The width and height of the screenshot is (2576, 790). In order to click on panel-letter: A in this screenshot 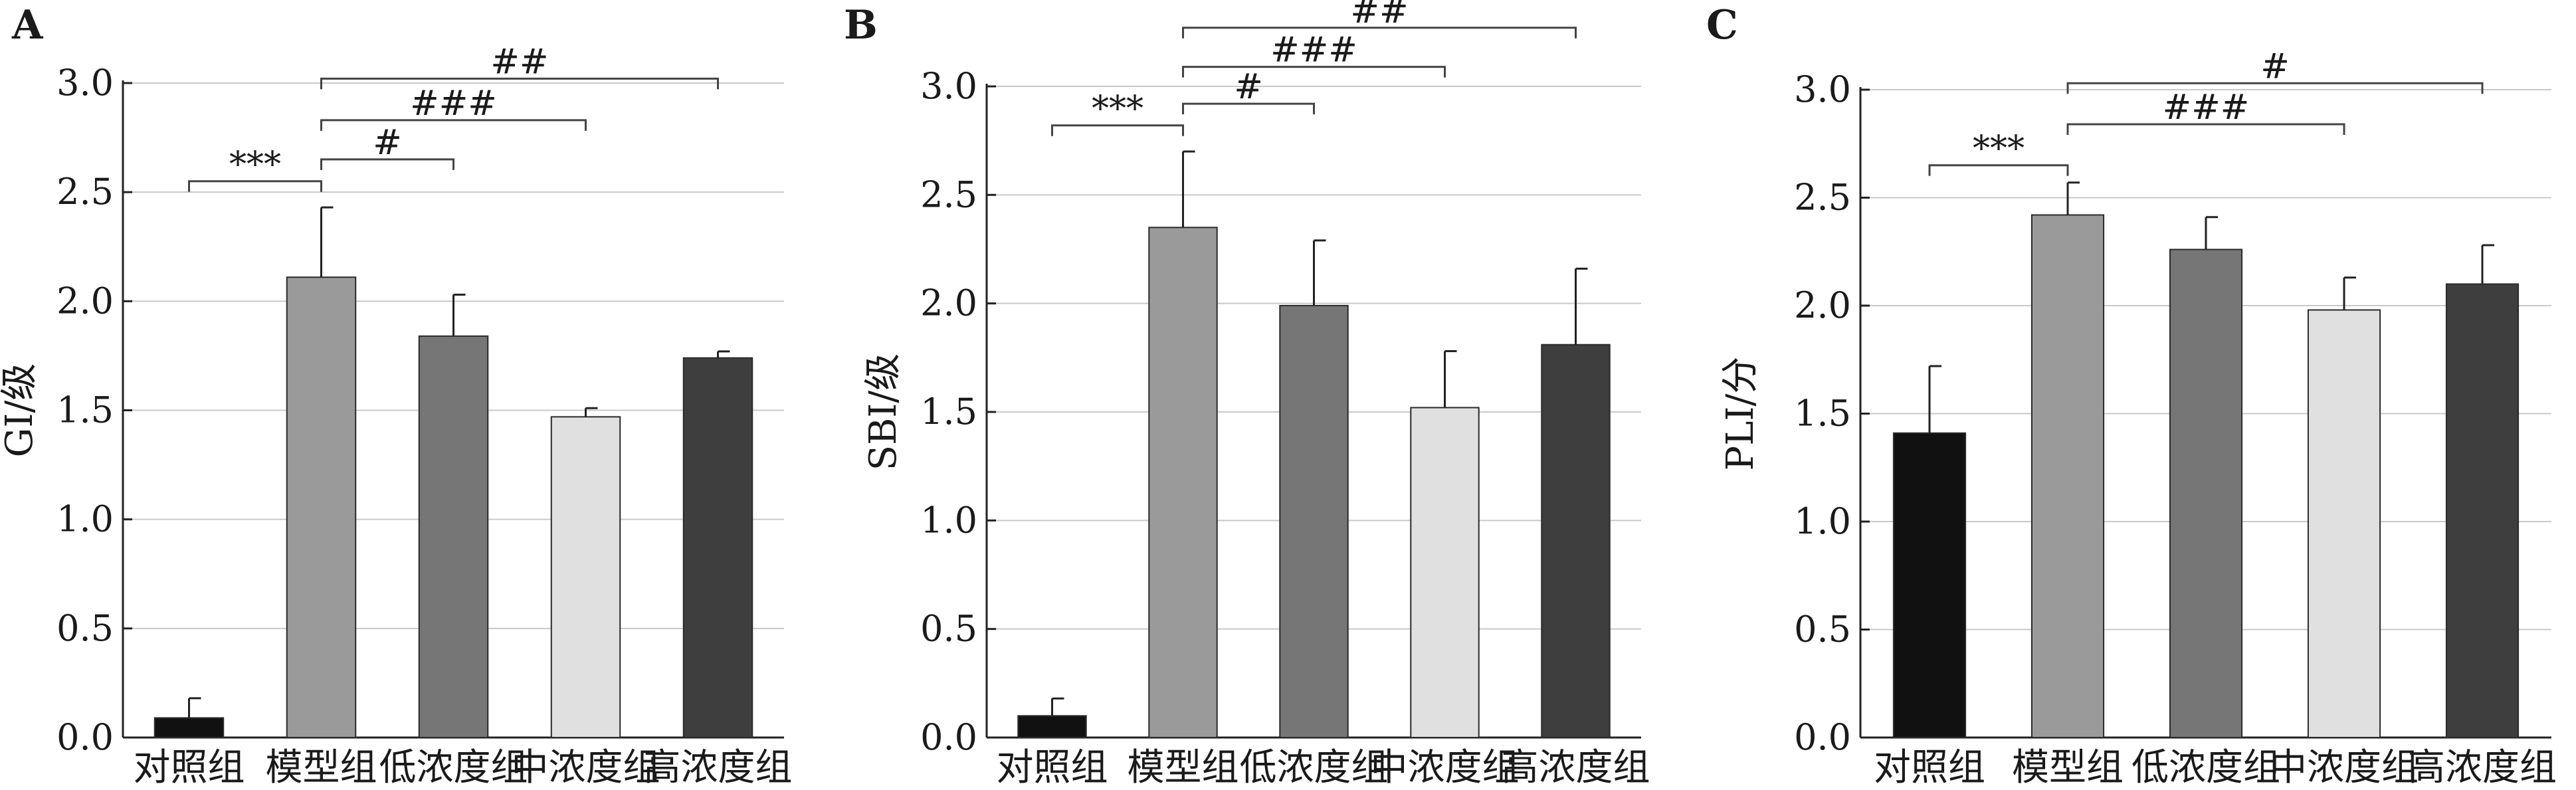, I will do `click(28, 26)`.